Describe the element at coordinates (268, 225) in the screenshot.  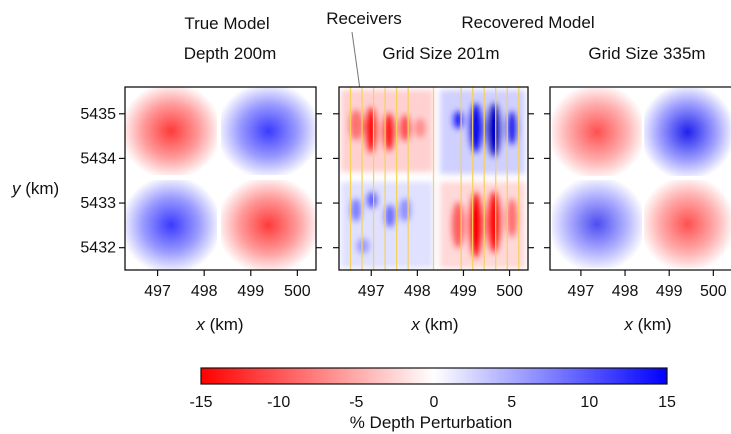
I see `true-model-quadrant-bottom-right` at that location.